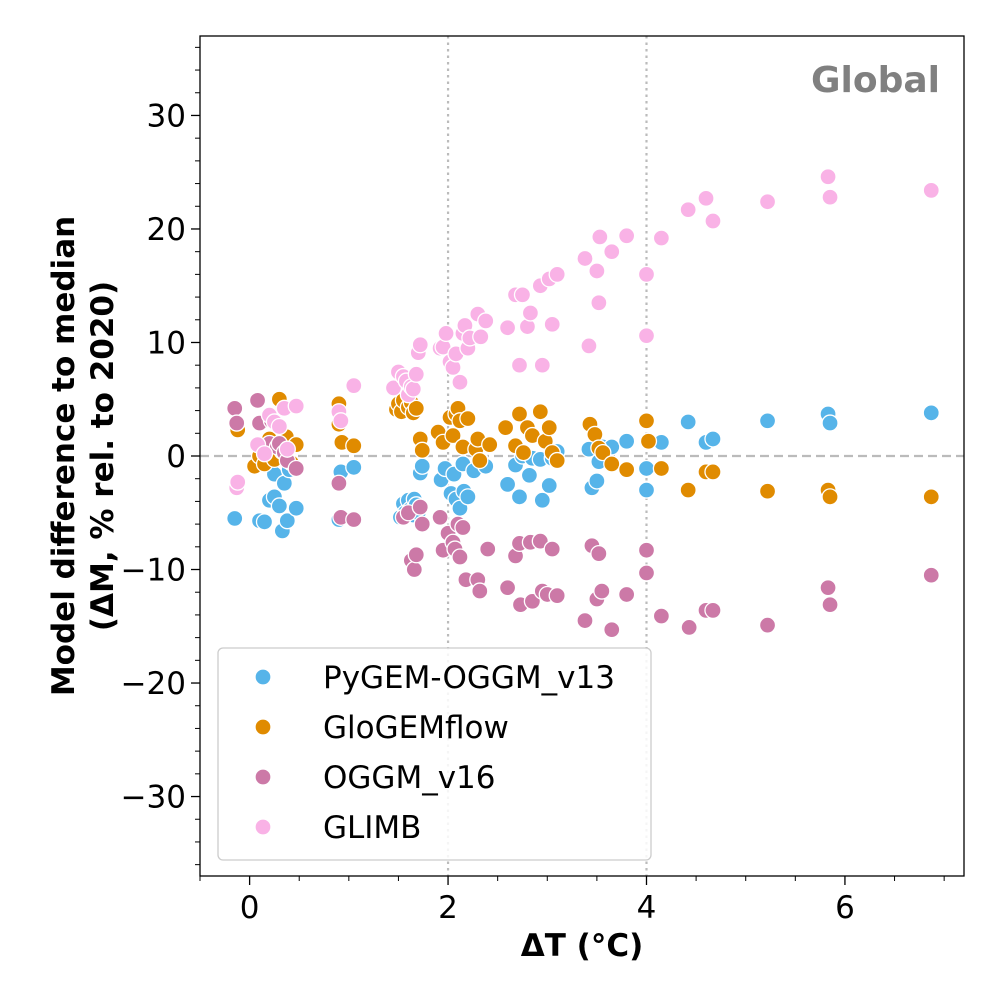 This screenshot has width=1000, height=1000. I want to click on y-tick-label: −10, so click(153, 571).